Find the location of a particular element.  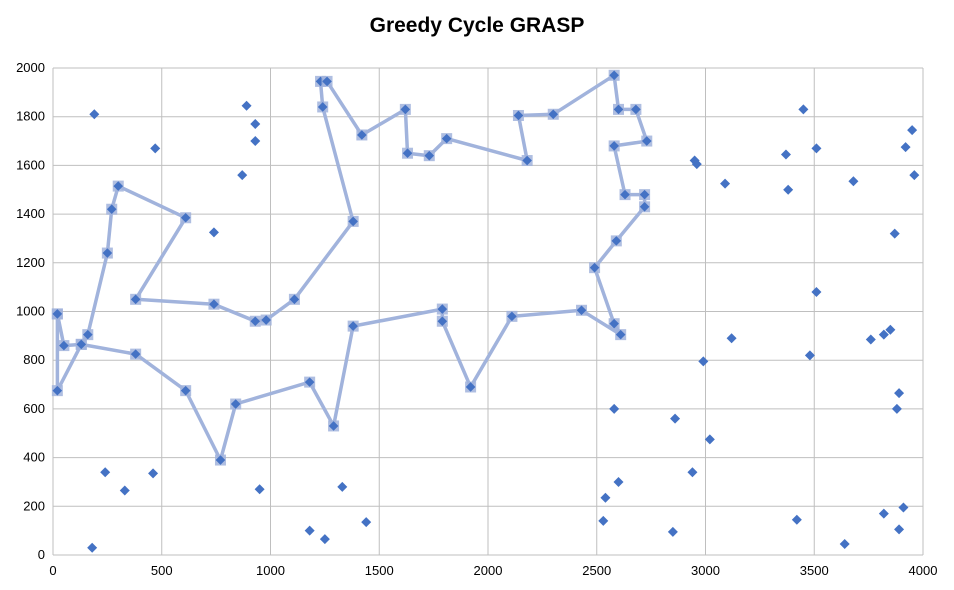

y-tick-label: 1800 is located at coordinates (30, 116).